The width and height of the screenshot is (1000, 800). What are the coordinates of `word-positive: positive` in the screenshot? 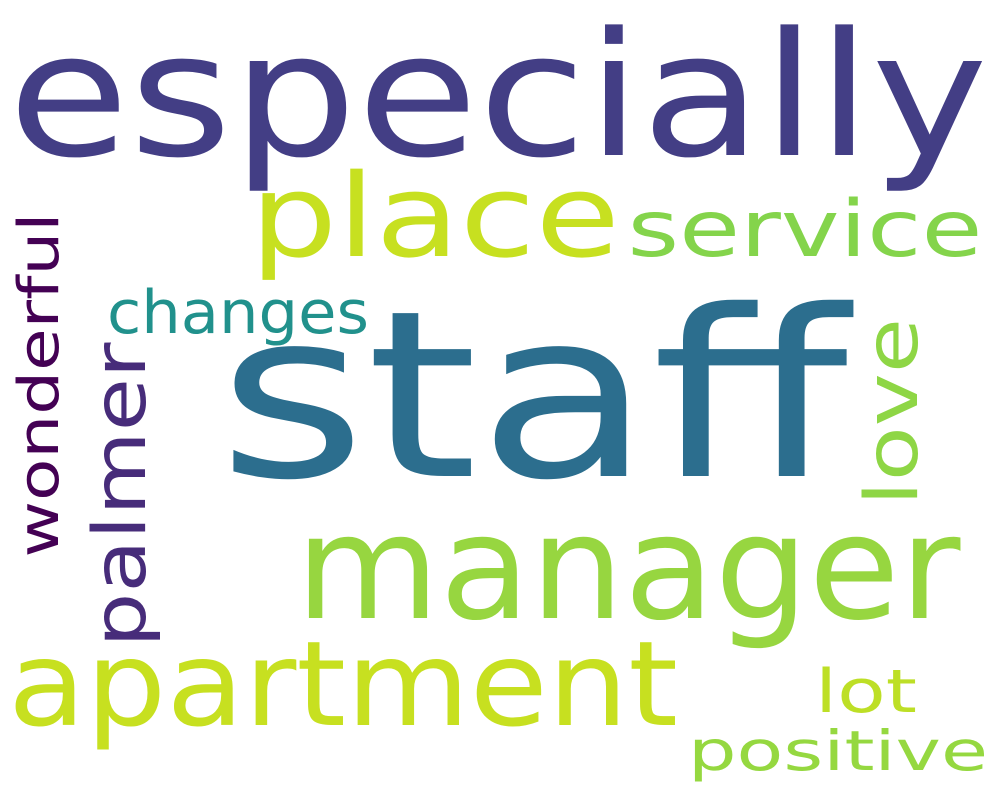 It's located at (838, 751).